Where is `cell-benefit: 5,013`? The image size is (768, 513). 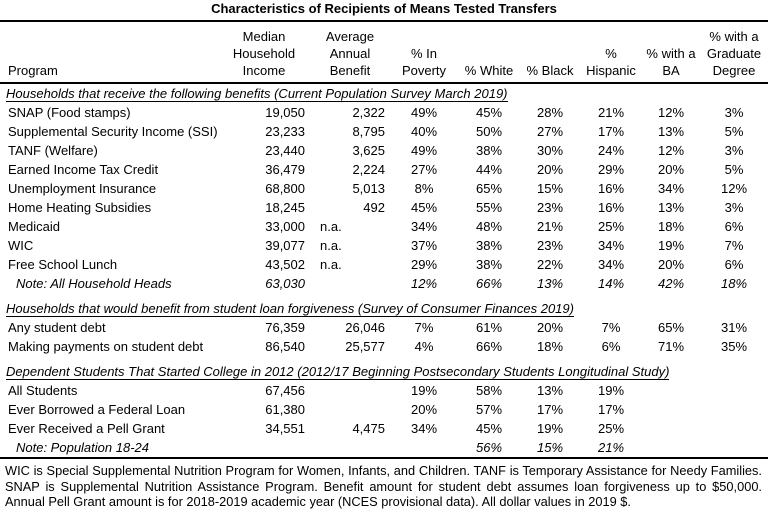 cell-benefit: 5,013 is located at coordinates (368, 188).